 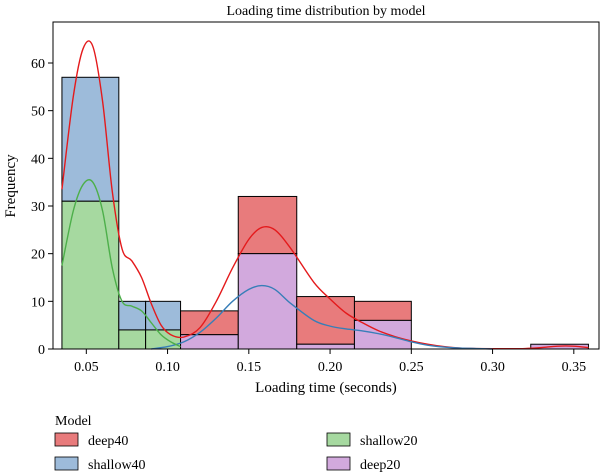 I want to click on x-tick-label: 0.15, so click(x=249, y=367).